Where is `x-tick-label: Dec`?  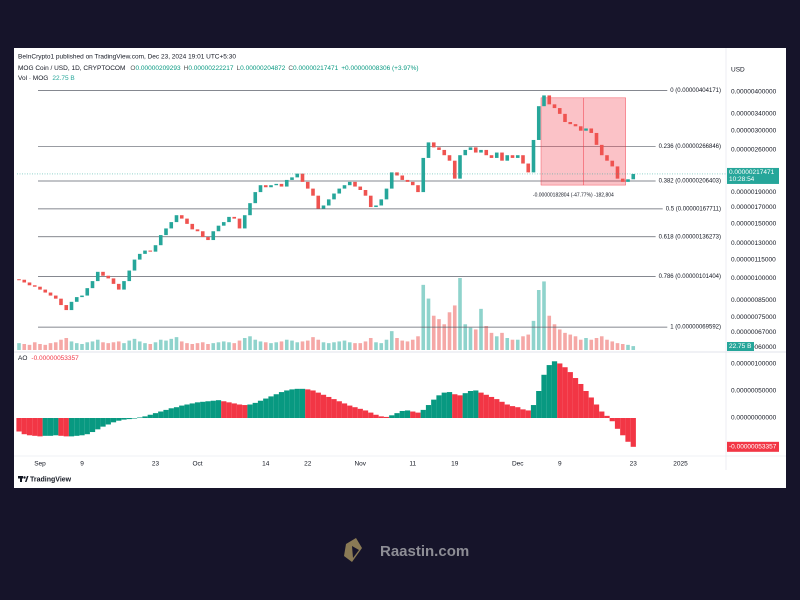
x-tick-label: Dec is located at coordinates (518, 464).